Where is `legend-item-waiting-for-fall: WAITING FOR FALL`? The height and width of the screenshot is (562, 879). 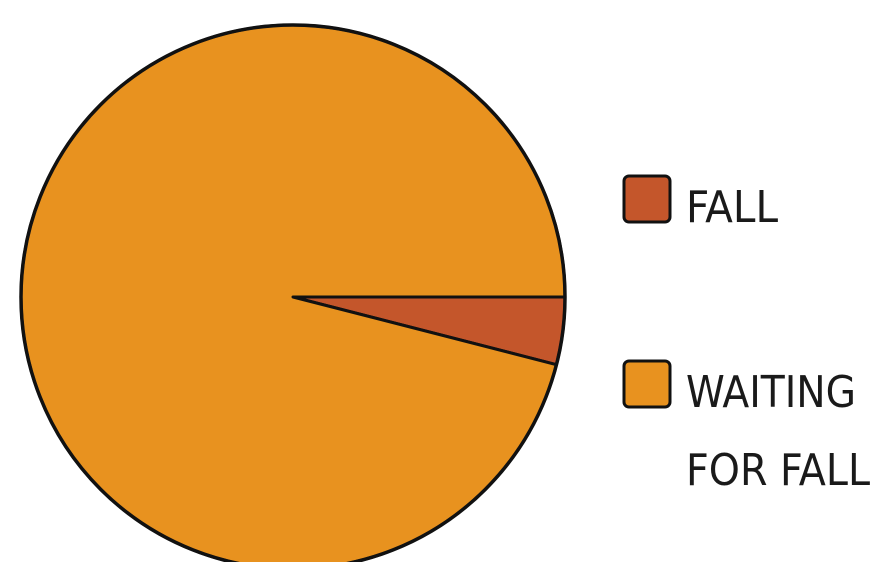
legend-item-waiting-for-fall: WAITING FOR FALL is located at coordinates (746, 427).